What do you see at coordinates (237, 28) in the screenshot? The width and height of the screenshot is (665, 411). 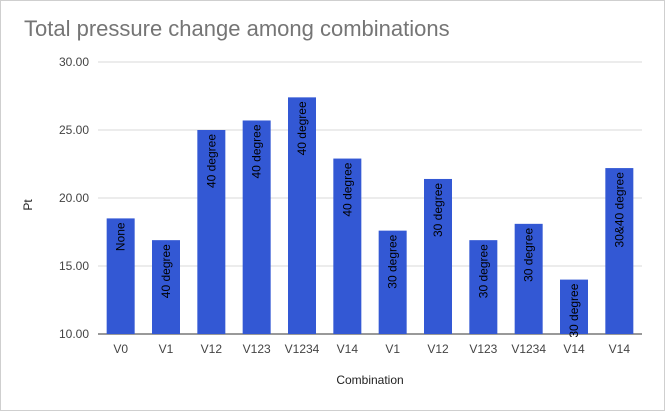 I see `chart-title: Total pressure change among combinations` at bounding box center [237, 28].